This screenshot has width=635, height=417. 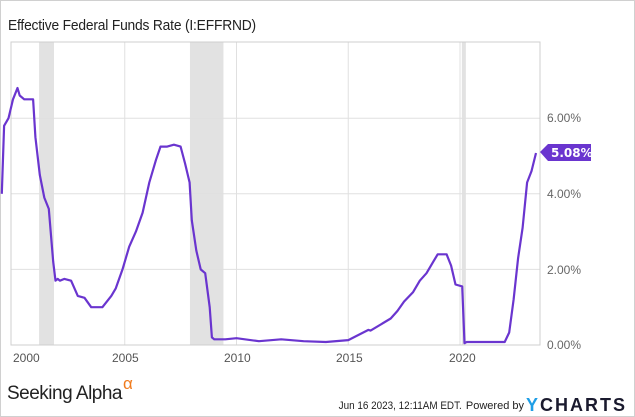 I want to click on badge-shape, so click(x=565, y=152).